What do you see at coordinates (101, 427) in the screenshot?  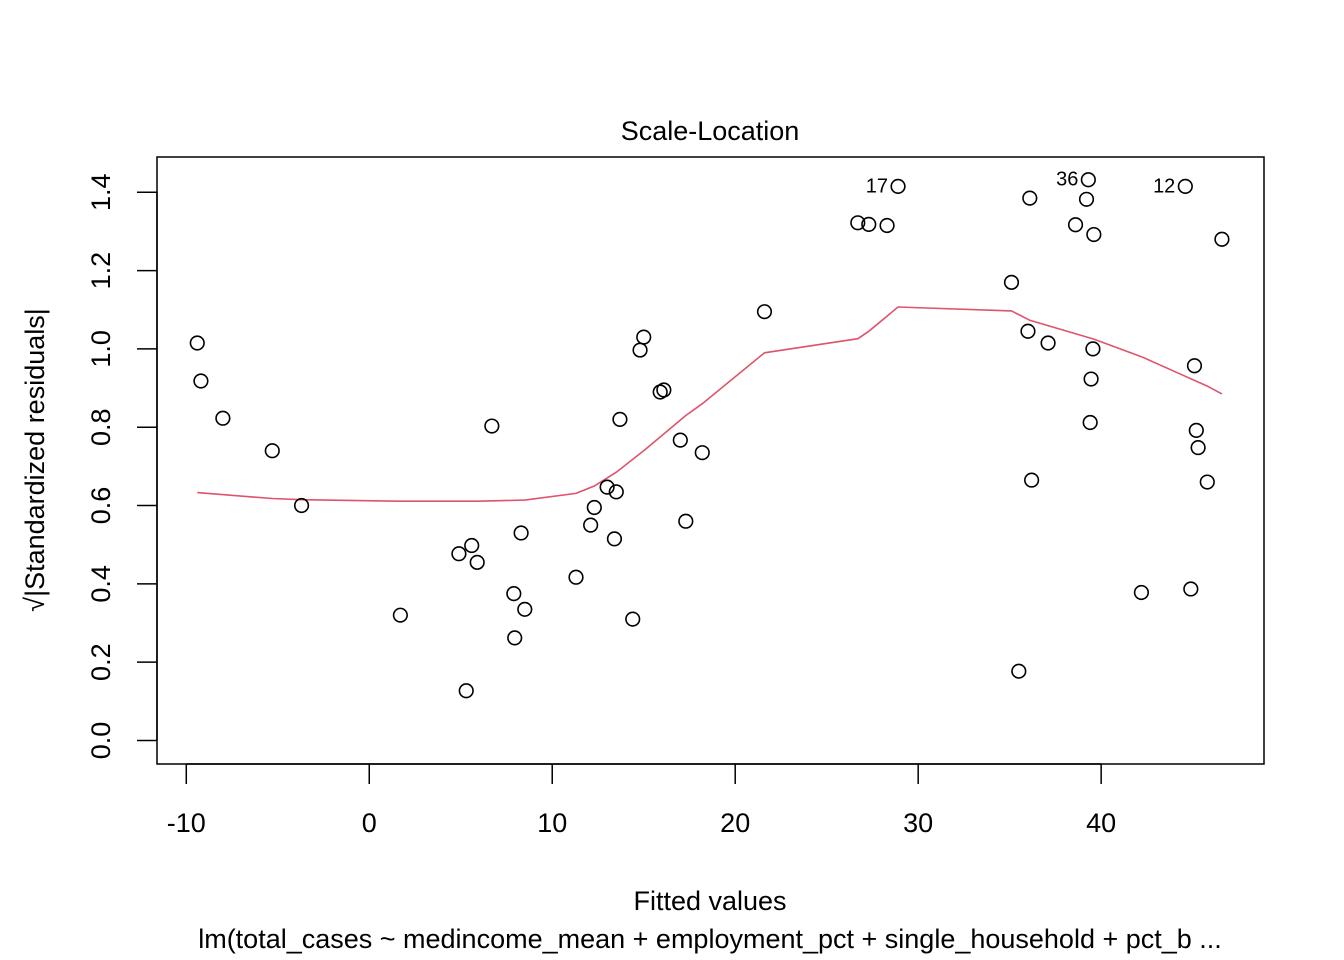 I see `y-tick-label: 0.8` at bounding box center [101, 427].